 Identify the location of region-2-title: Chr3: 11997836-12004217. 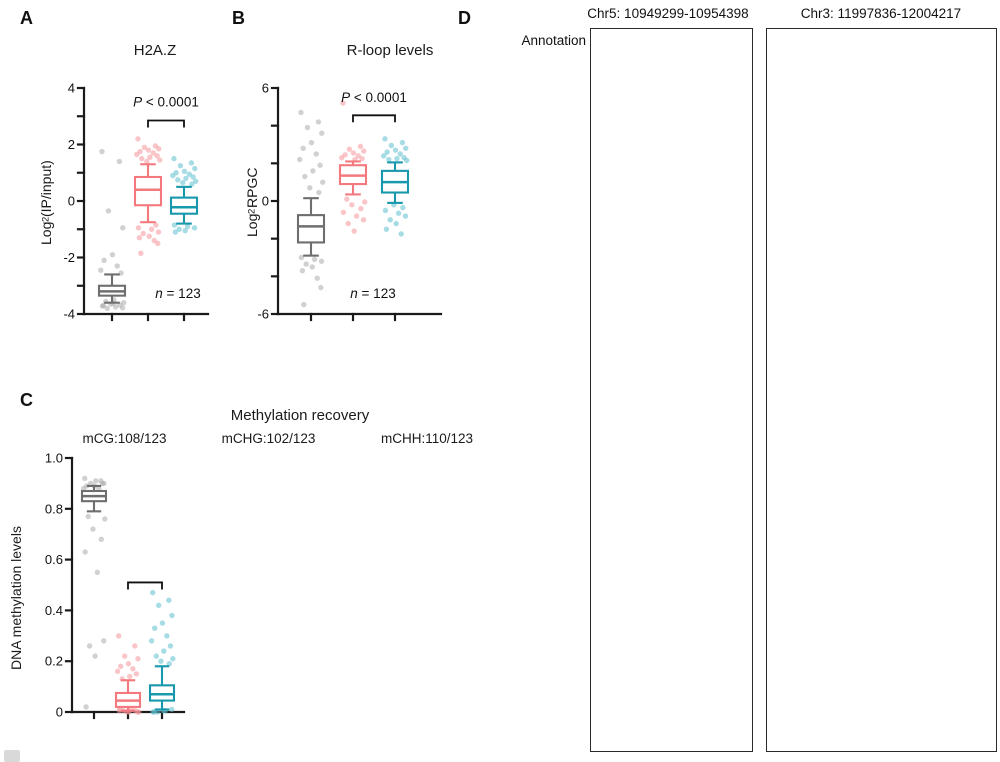
(881, 13).